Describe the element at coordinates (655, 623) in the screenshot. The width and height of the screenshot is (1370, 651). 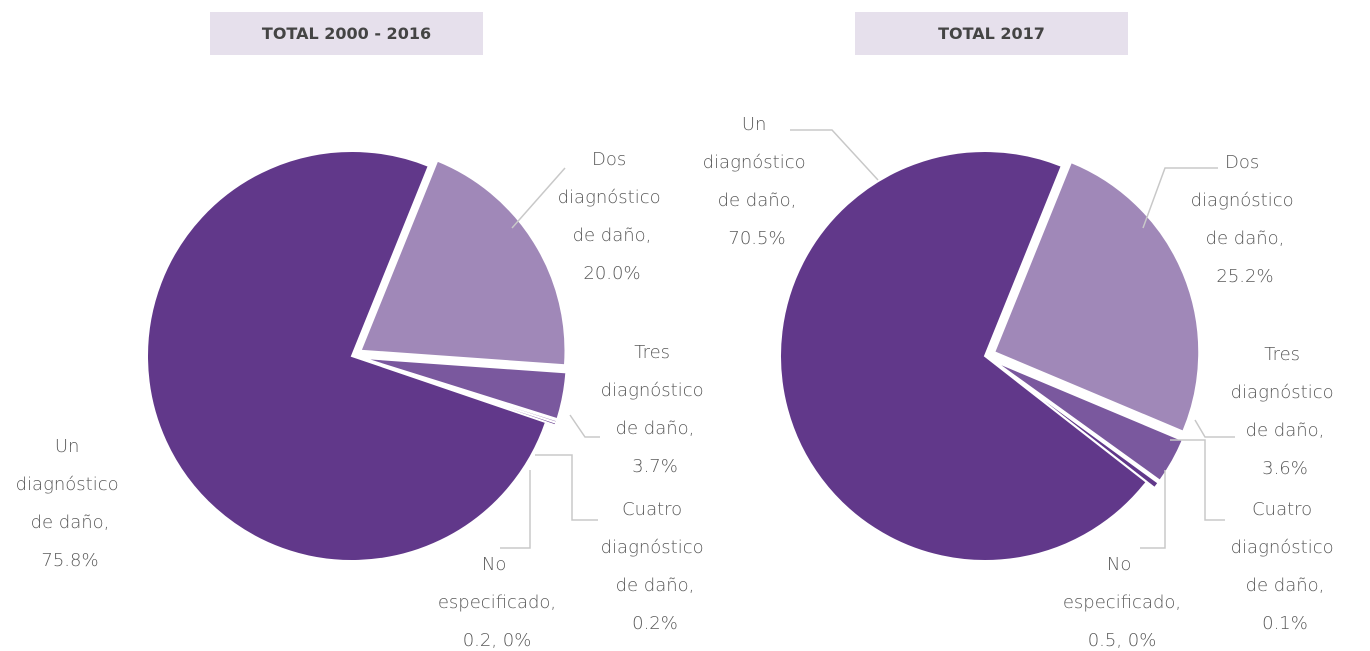
I see `value-label: 0.2%` at that location.